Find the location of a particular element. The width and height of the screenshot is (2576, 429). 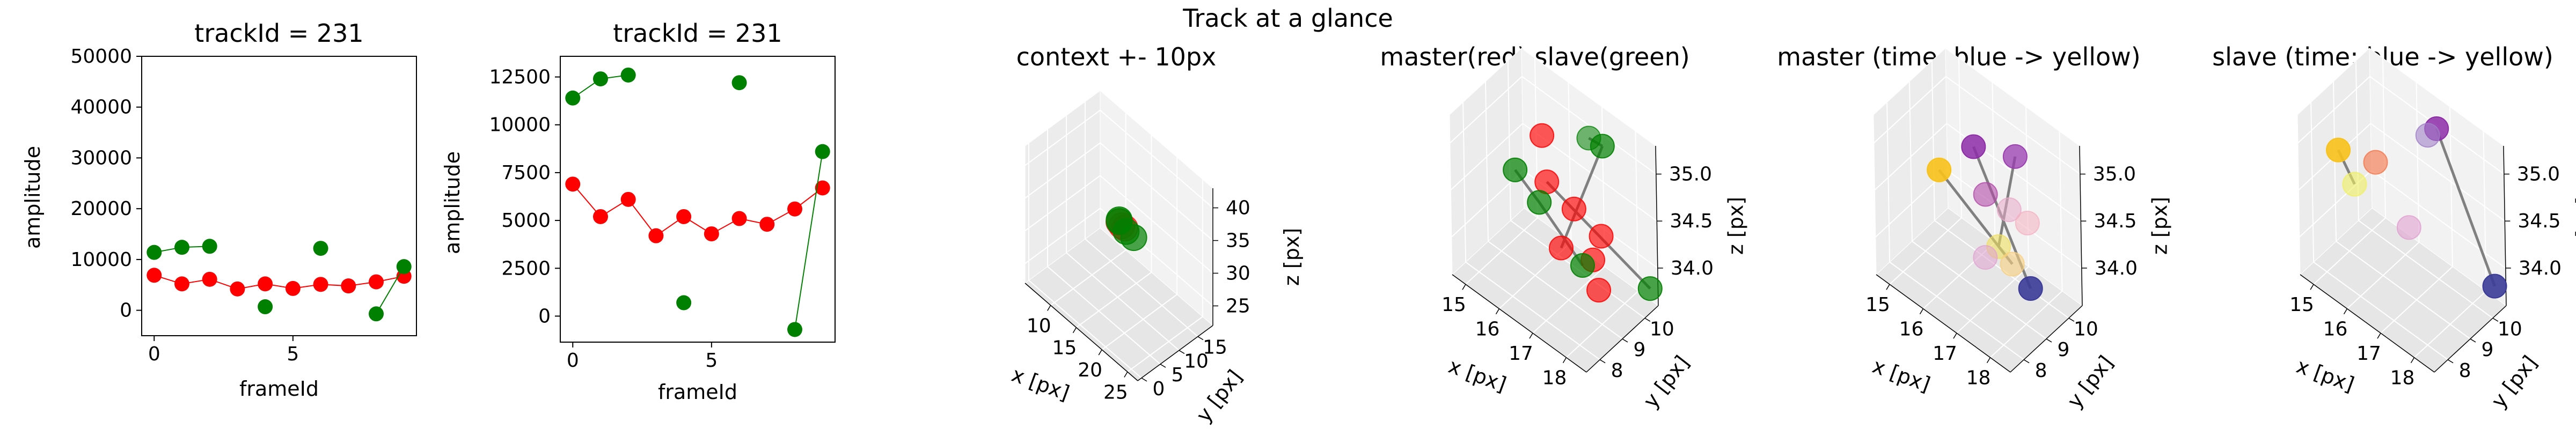

x-tick-label: 17 is located at coordinates (1521, 354).